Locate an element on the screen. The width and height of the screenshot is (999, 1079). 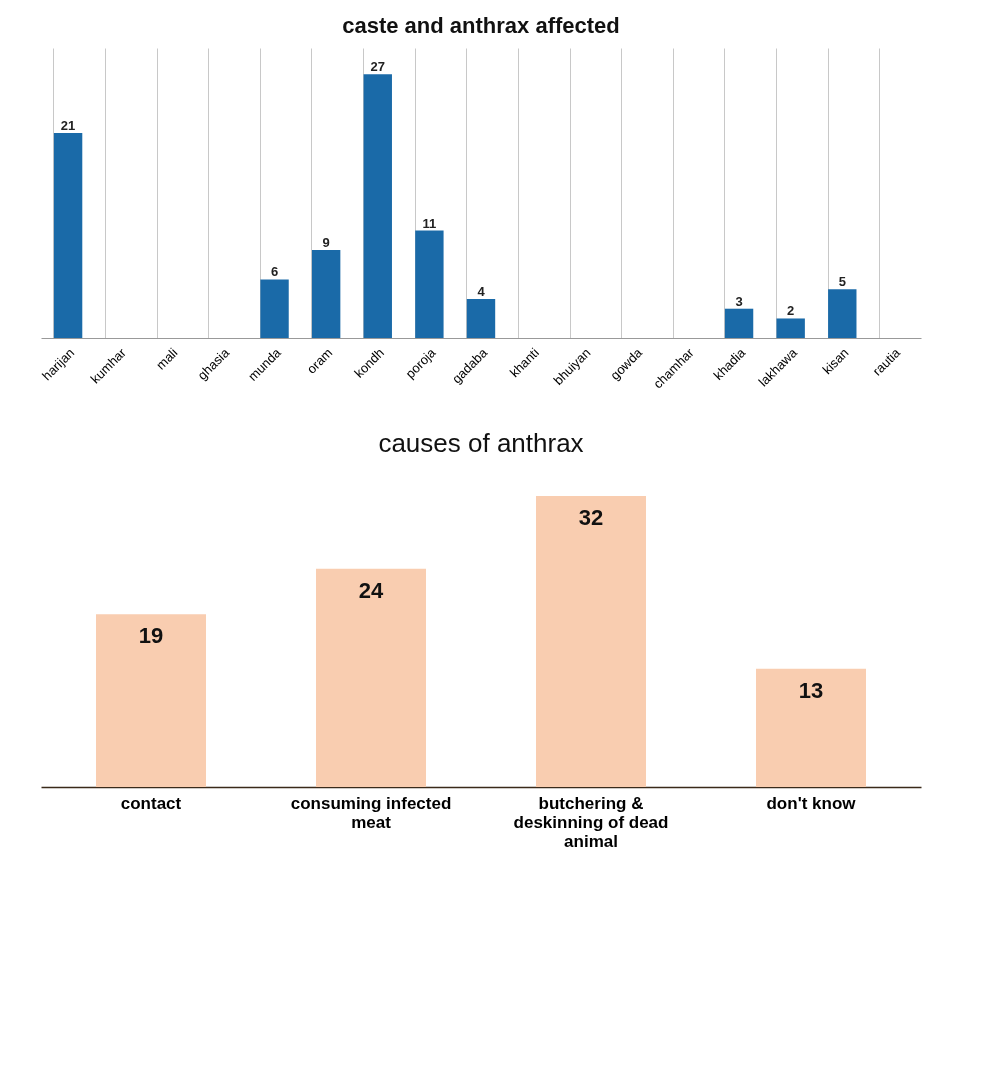
data-label: 19 is located at coordinates (151, 636).